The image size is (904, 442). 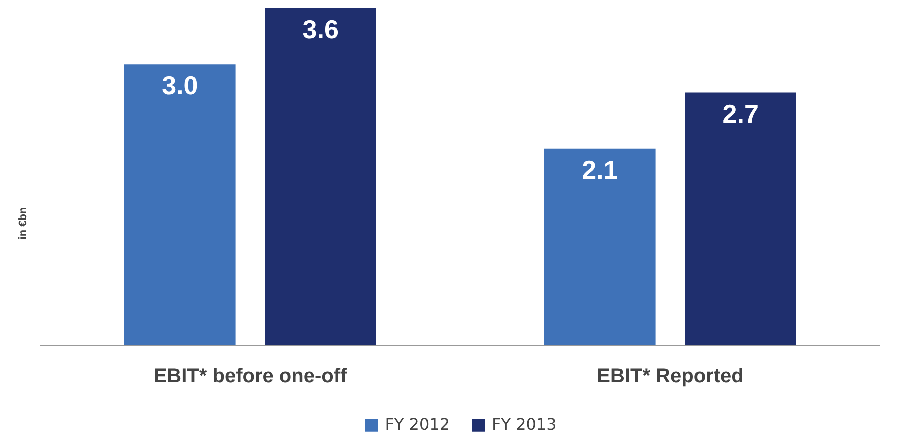 What do you see at coordinates (670, 377) in the screenshot?
I see `x-tick-label: EBIT* Reported` at bounding box center [670, 377].